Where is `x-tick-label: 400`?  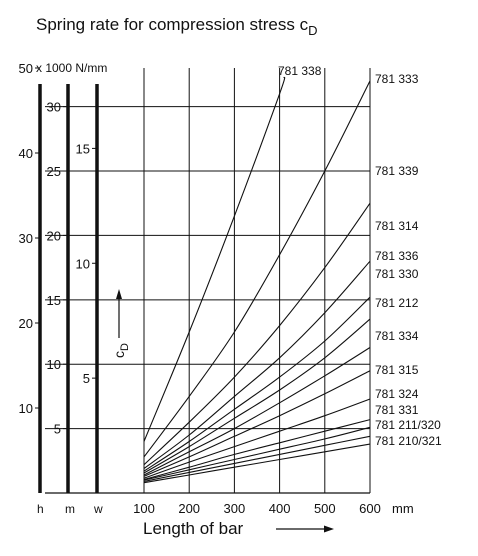 x-tick-label: 400 is located at coordinates (280, 508).